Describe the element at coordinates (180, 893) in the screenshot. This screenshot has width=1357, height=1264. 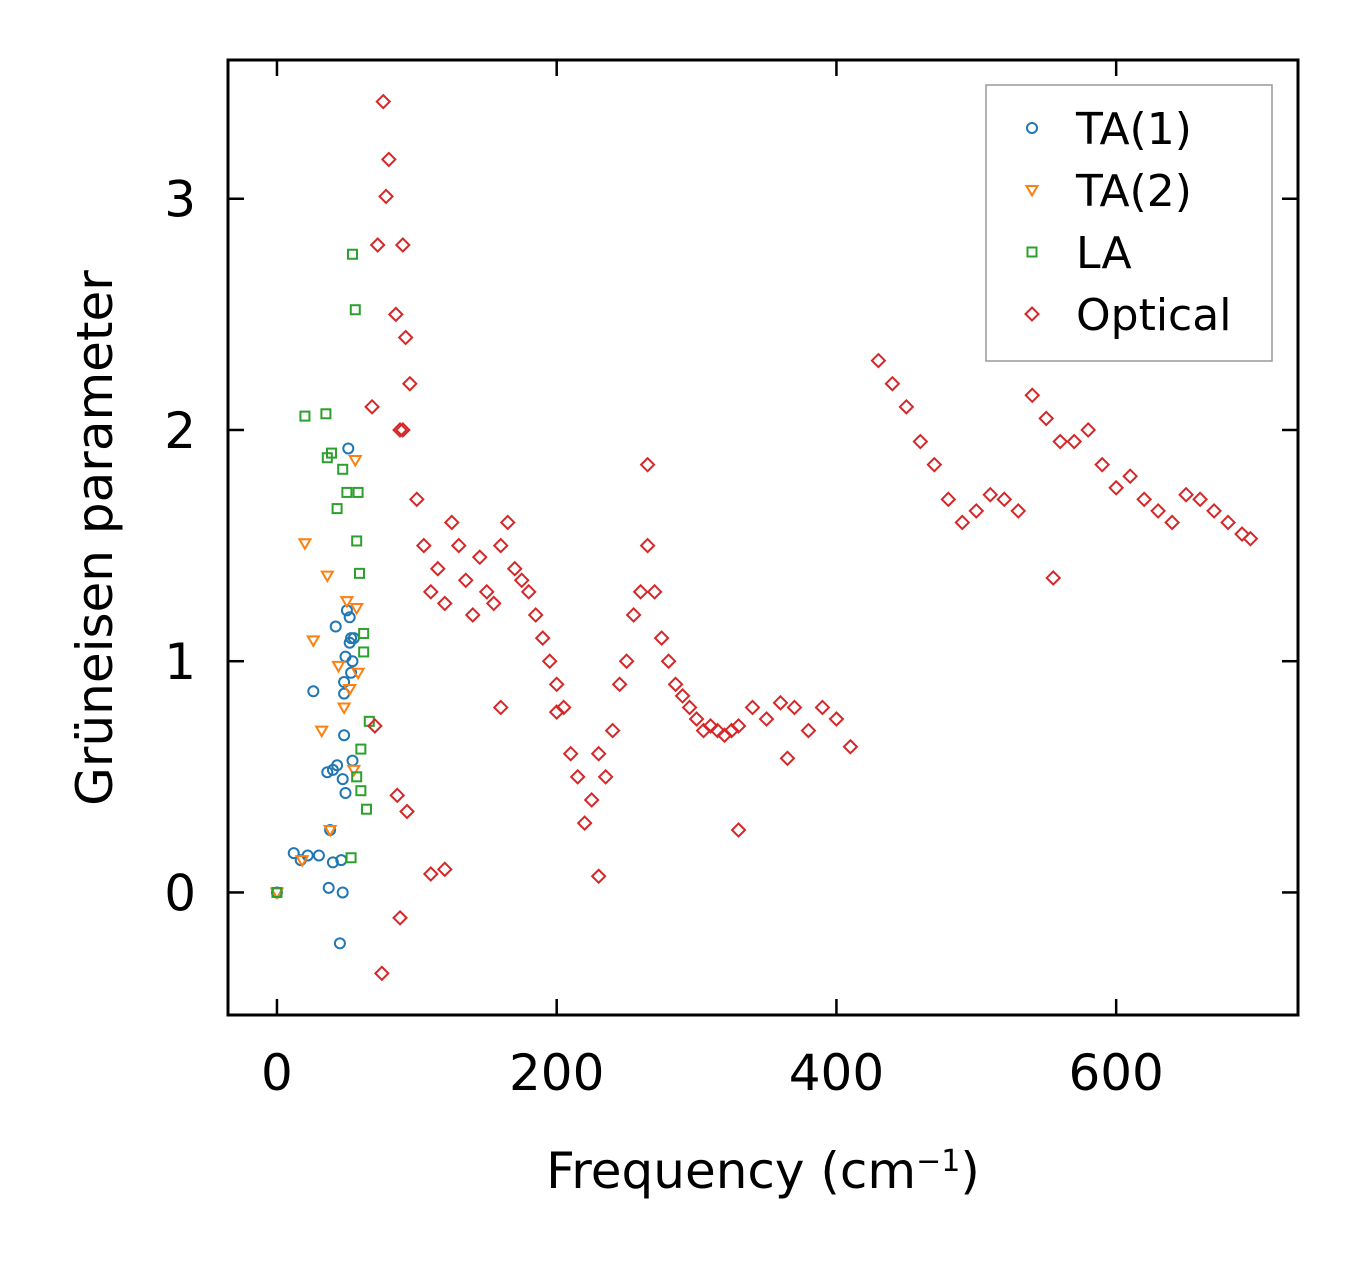
I see `y-tick-label: 0` at that location.